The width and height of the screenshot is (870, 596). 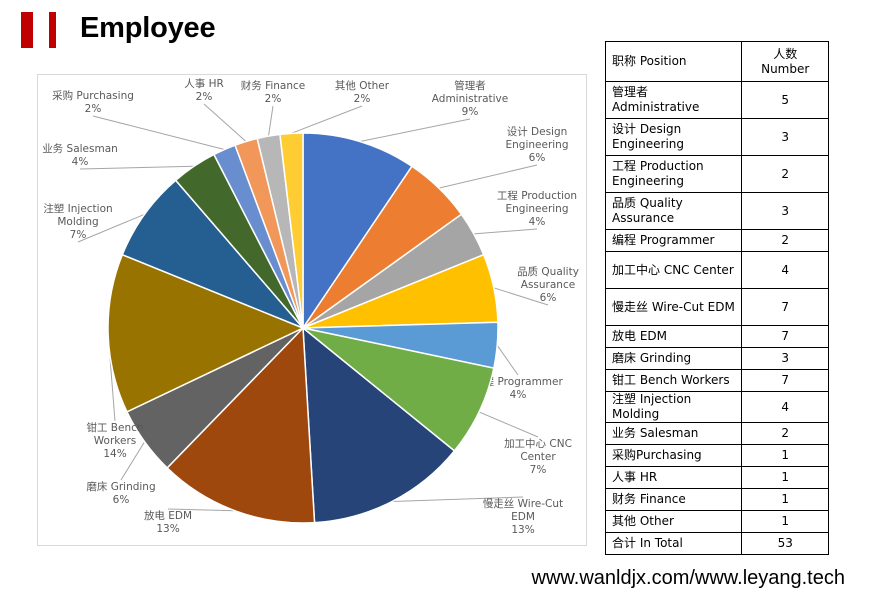 What do you see at coordinates (785, 543) in the screenshot?
I see `number-cell: 53` at bounding box center [785, 543].